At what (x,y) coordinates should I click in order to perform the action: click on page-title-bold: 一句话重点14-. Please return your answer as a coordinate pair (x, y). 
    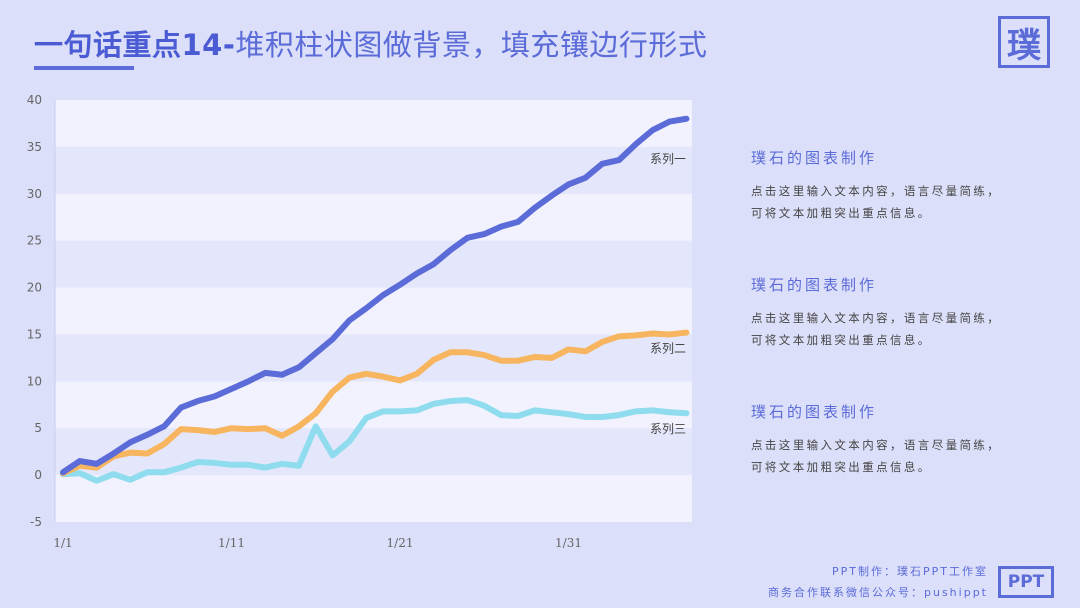
    Looking at the image, I should click on (135, 45).